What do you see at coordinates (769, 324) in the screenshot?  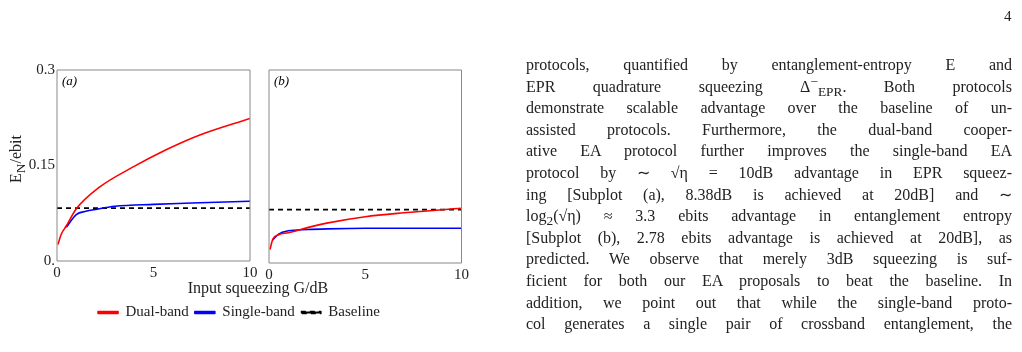 I see `text: col generates a single pair of crossband entanglement, the` at bounding box center [769, 324].